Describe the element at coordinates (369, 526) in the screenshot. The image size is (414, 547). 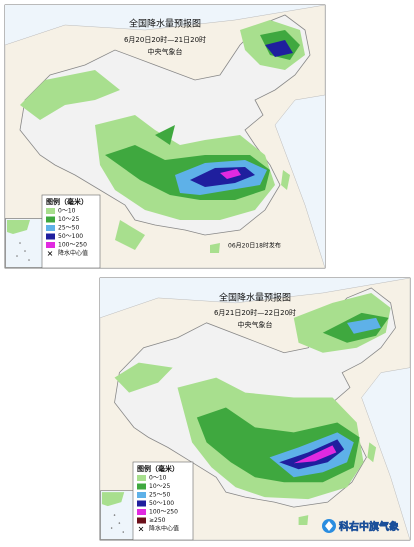
I see `watermark-text: 科右中旗气象` at that location.